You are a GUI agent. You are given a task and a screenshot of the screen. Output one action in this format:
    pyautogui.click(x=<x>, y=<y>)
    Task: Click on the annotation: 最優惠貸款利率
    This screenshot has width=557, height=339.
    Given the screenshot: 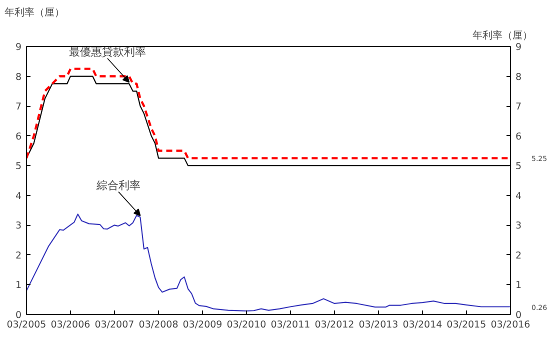 What is the action you would take?
    pyautogui.click(x=107, y=51)
    